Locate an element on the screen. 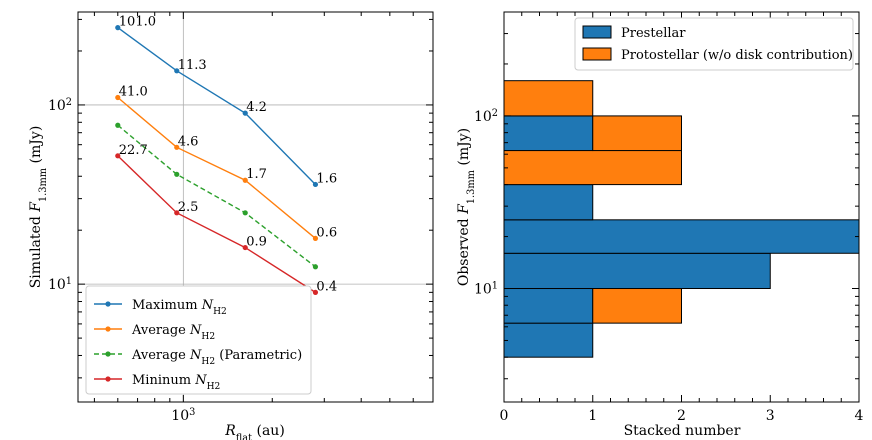 The width and height of the screenshot is (872, 440). left-y-axis-label: Simulated F1.3mm​ (mJy) is located at coordinates (38, 207).